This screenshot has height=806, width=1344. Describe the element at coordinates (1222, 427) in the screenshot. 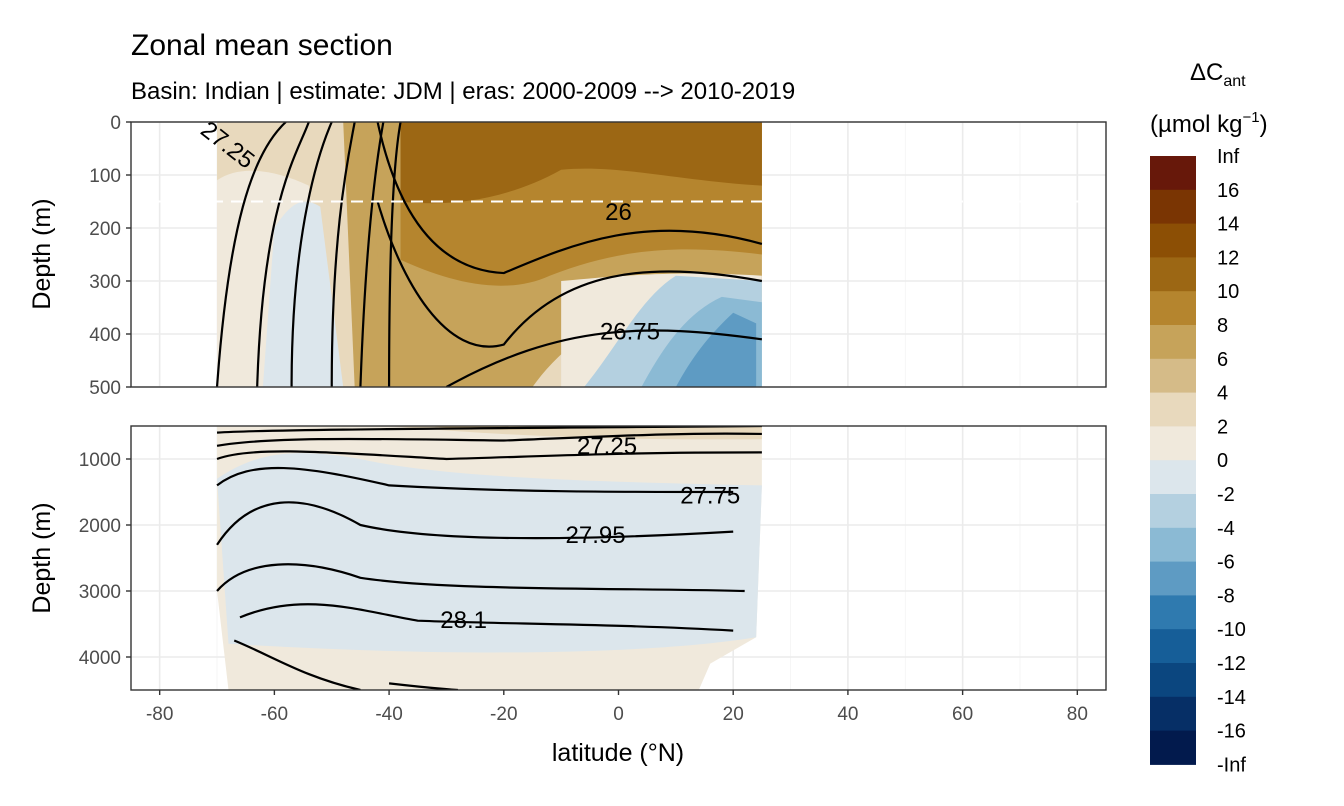

I see `legend-level-label: 2` at that location.